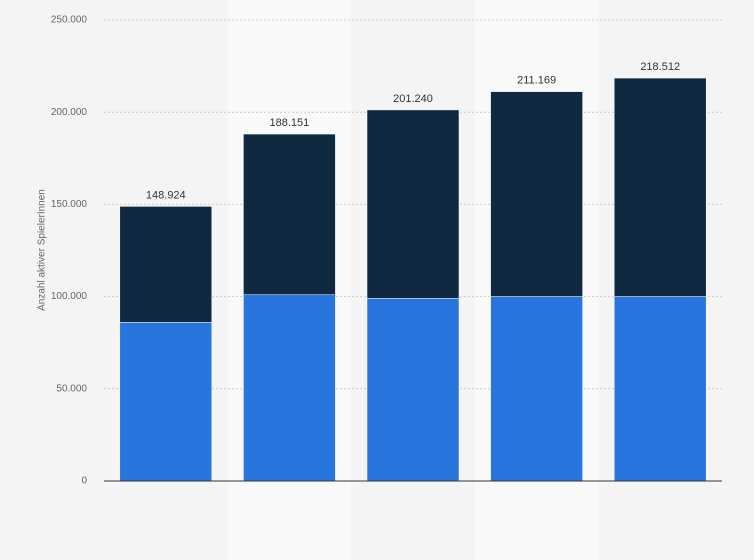 Image resolution: width=754 pixels, height=560 pixels. What do you see at coordinates (290, 123) in the screenshot?
I see `total-label: 188.151` at bounding box center [290, 123].